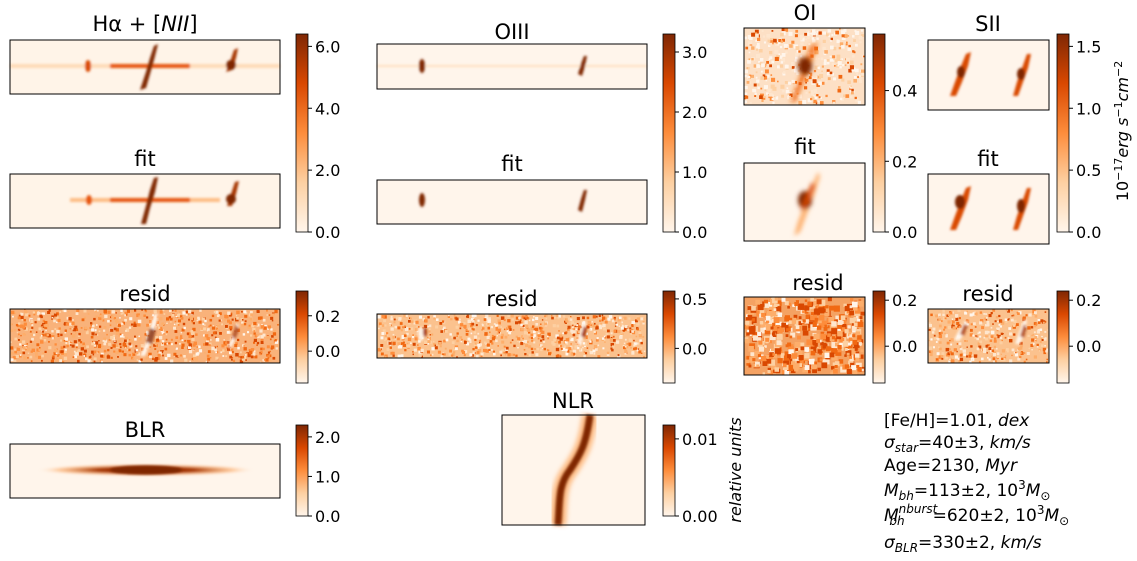  Describe the element at coordinates (1088, 346) in the screenshot. I see `cbar-tick-label: 0.0` at that location.